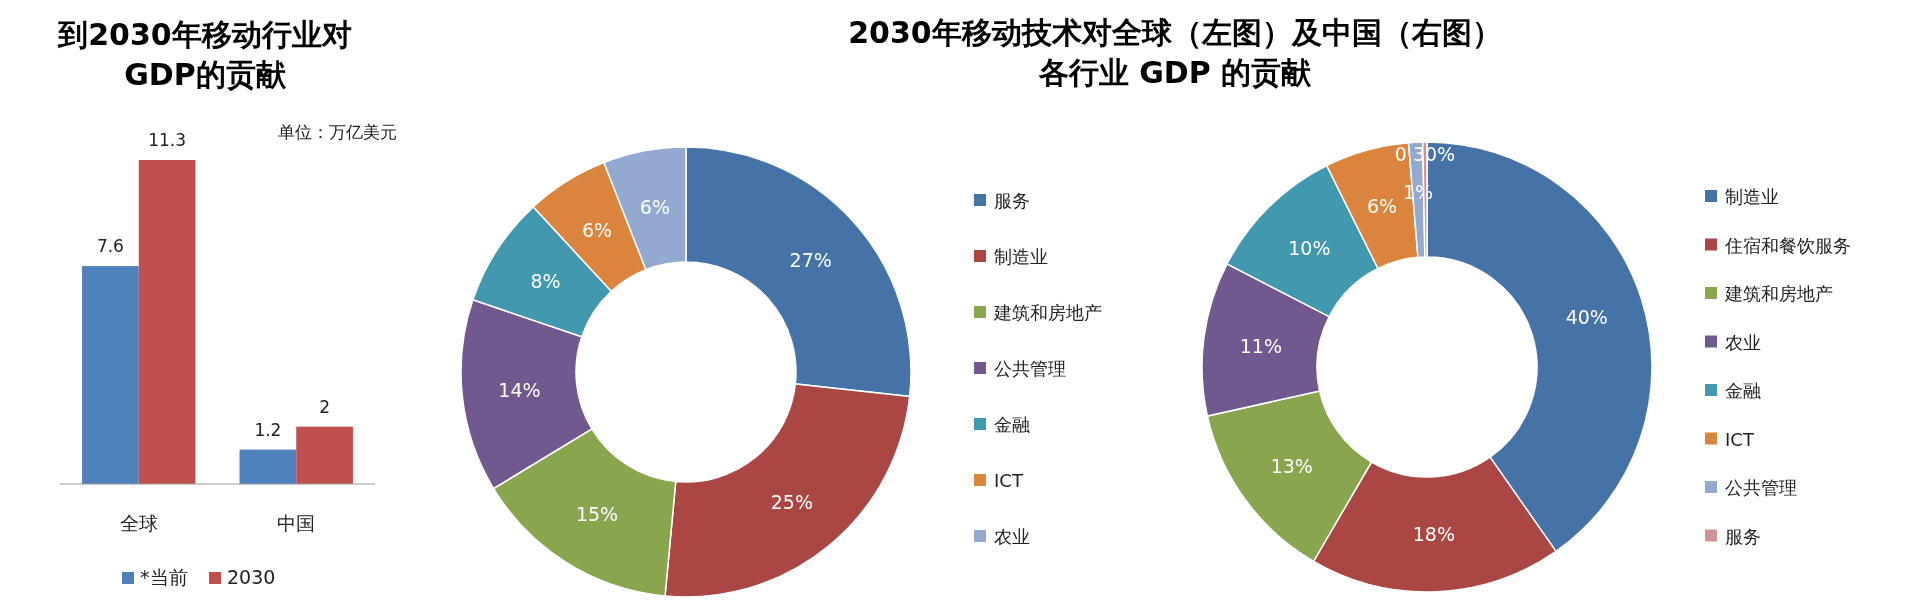  Describe the element at coordinates (1787, 245) in the screenshot. I see `legend-label: 住宿和餐饮服务` at that location.